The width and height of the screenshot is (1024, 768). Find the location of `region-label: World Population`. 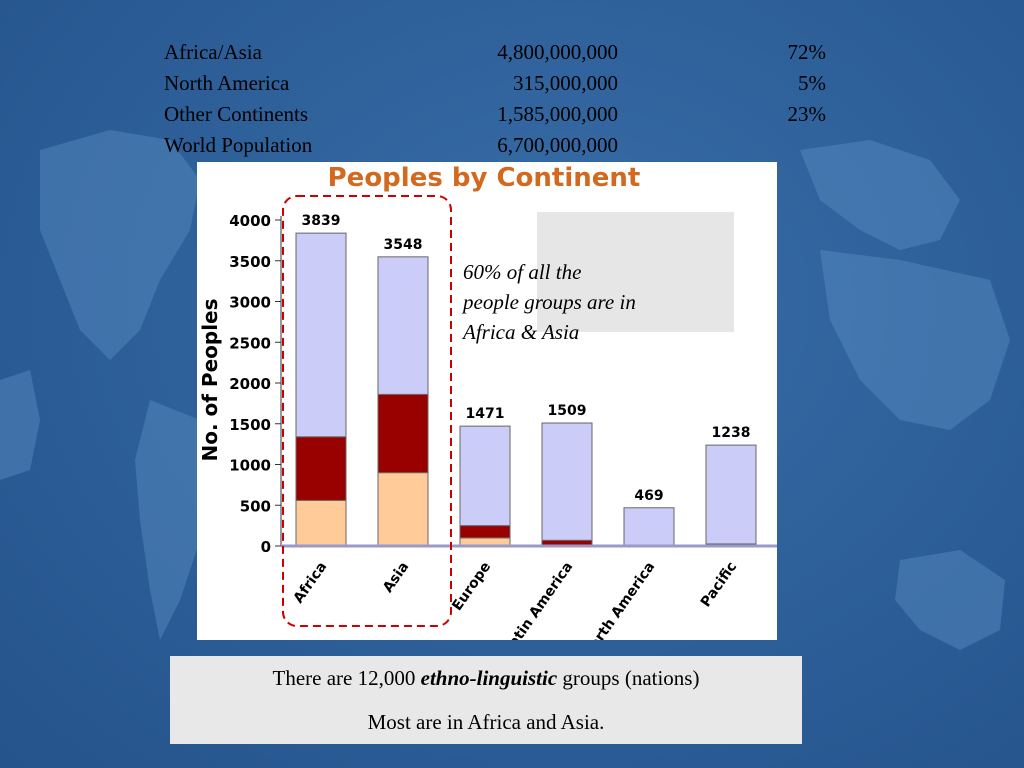

region-label: World Population is located at coordinates (238, 145).